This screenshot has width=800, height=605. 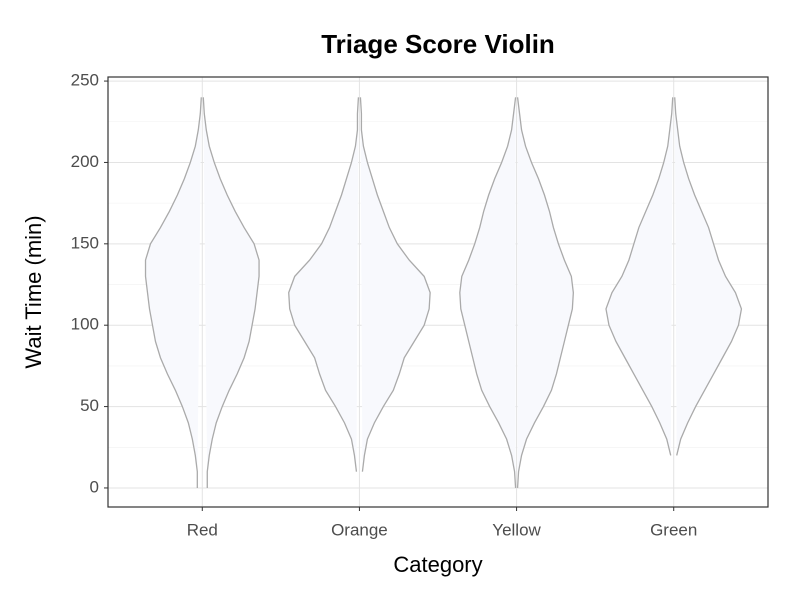 What do you see at coordinates (438, 44) in the screenshot?
I see `chart-title: Triage Score Violin` at bounding box center [438, 44].